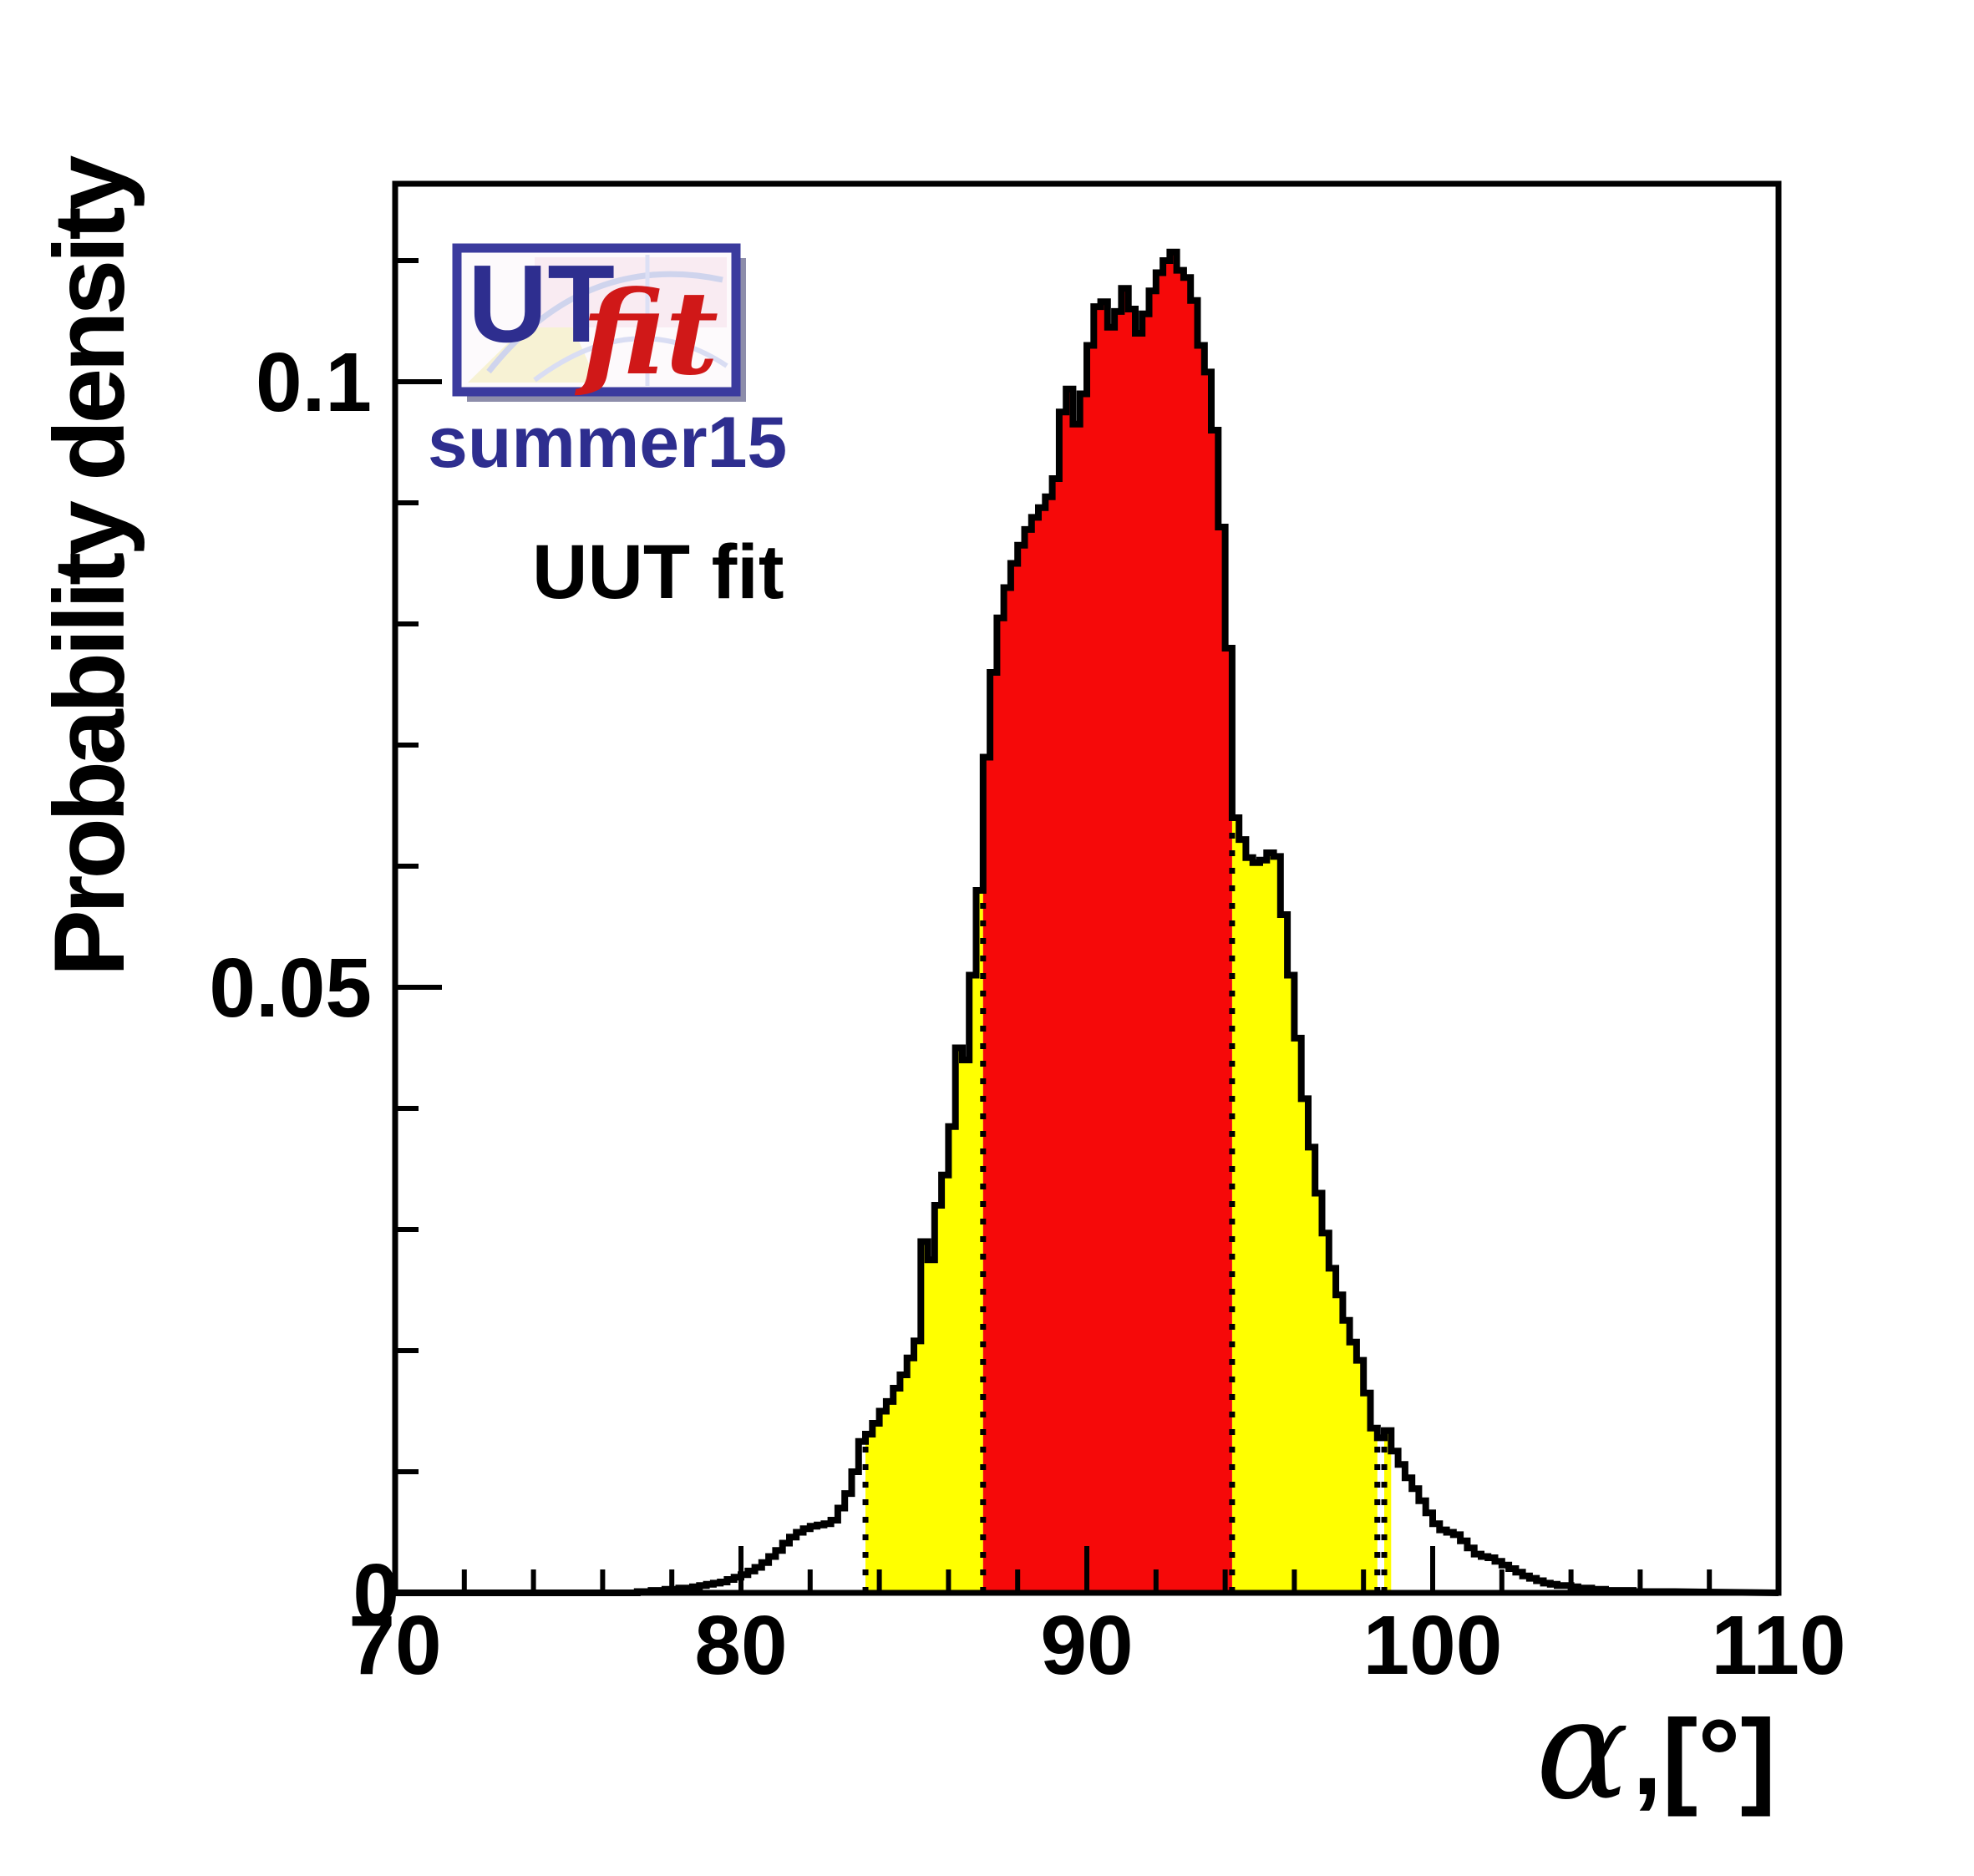 Image resolution: width=1974 pixels, height=1876 pixels. Describe the element at coordinates (1433, 1645) in the screenshot. I see `x-tick-label-100: 100` at that location.